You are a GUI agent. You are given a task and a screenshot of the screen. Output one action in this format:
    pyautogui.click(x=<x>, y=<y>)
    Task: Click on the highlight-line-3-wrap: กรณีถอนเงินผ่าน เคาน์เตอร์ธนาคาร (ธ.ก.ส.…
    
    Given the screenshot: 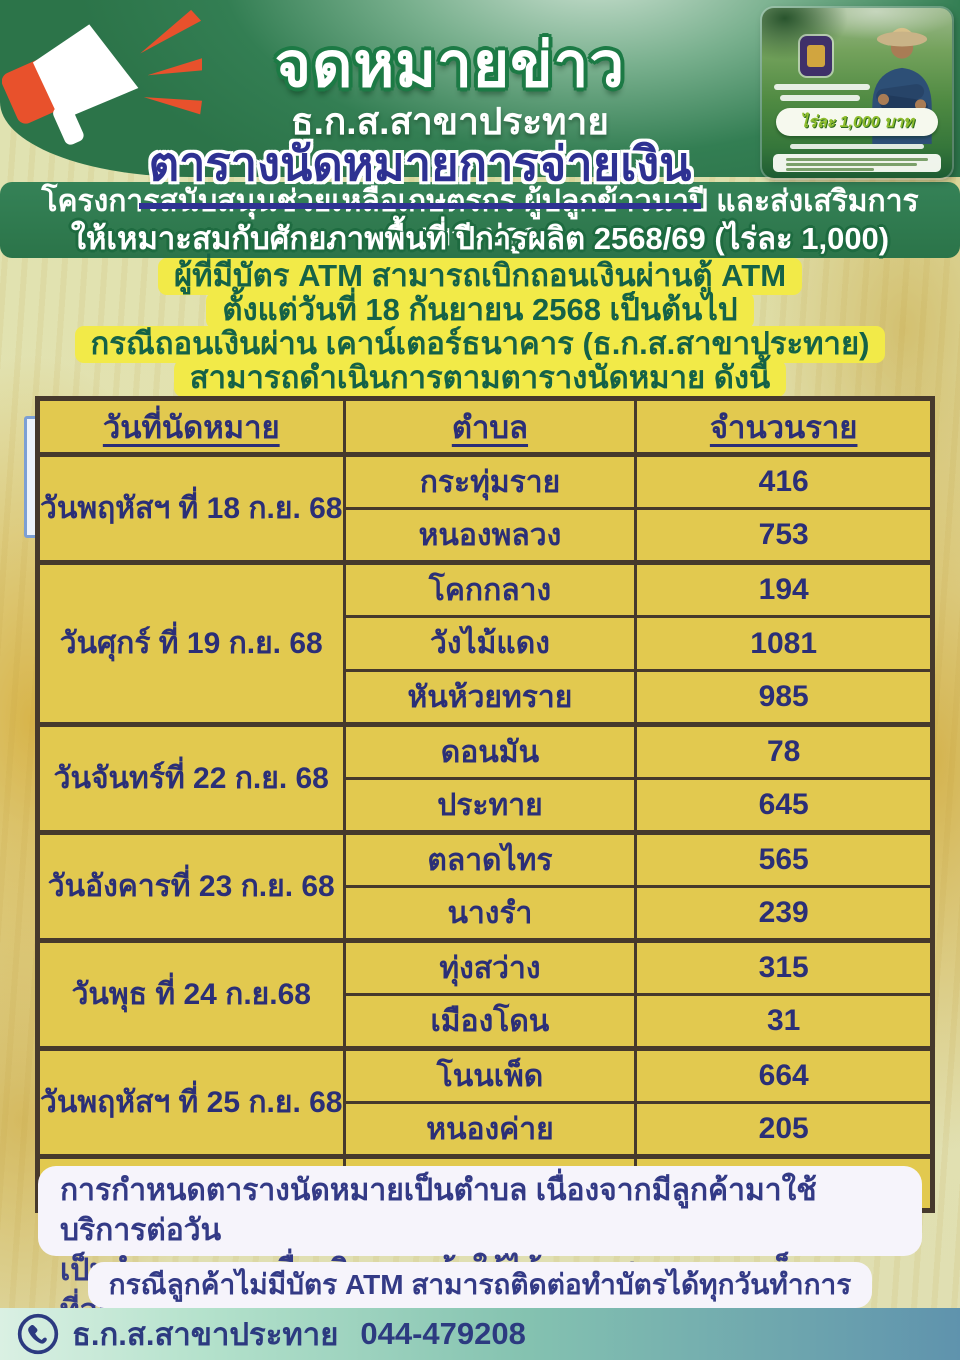 What is the action you would take?
    pyautogui.click(x=480, y=344)
    